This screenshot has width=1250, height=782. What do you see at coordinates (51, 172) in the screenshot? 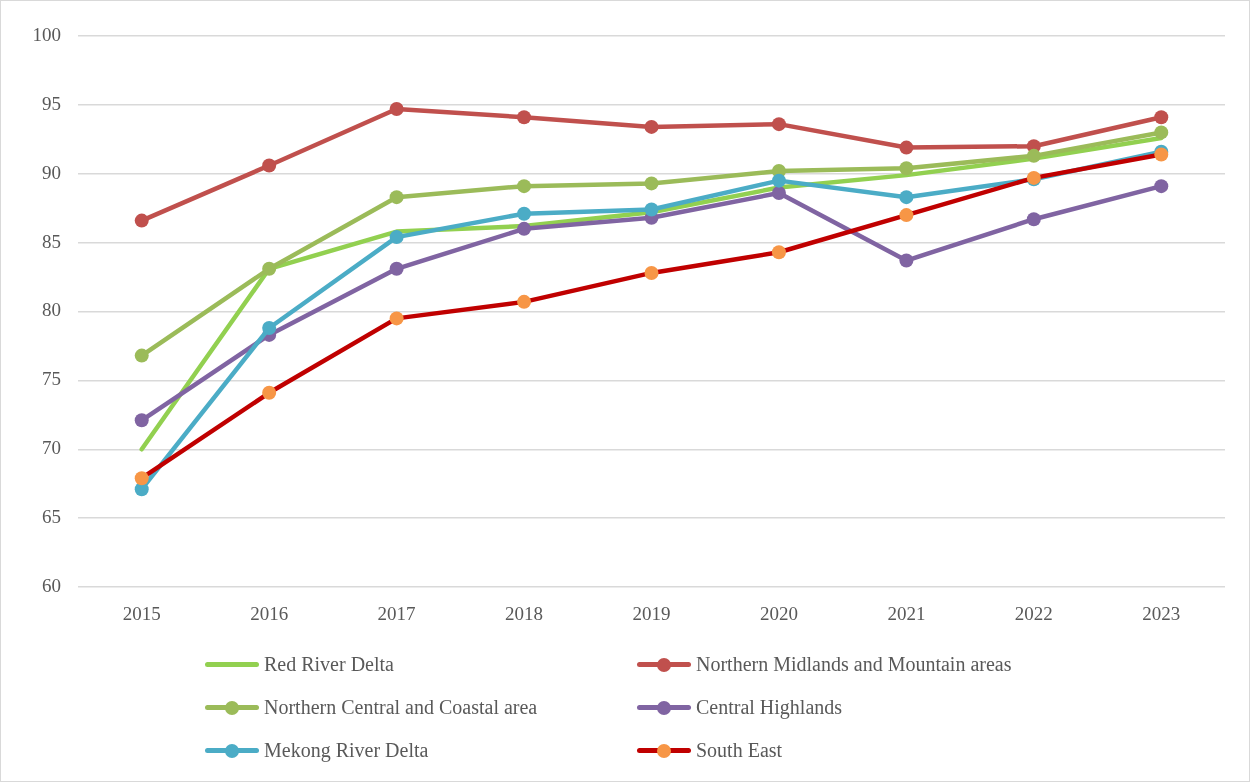
I see `y-tick-label: 90` at bounding box center [51, 172].